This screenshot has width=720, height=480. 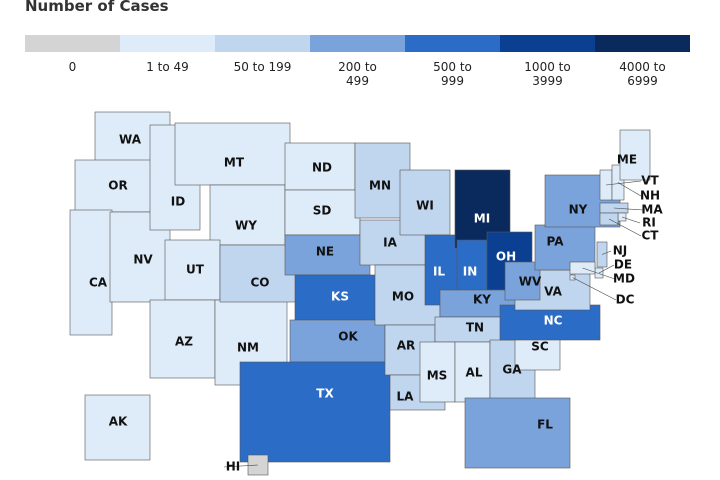 I want to click on state-label: RI, so click(x=649, y=223).